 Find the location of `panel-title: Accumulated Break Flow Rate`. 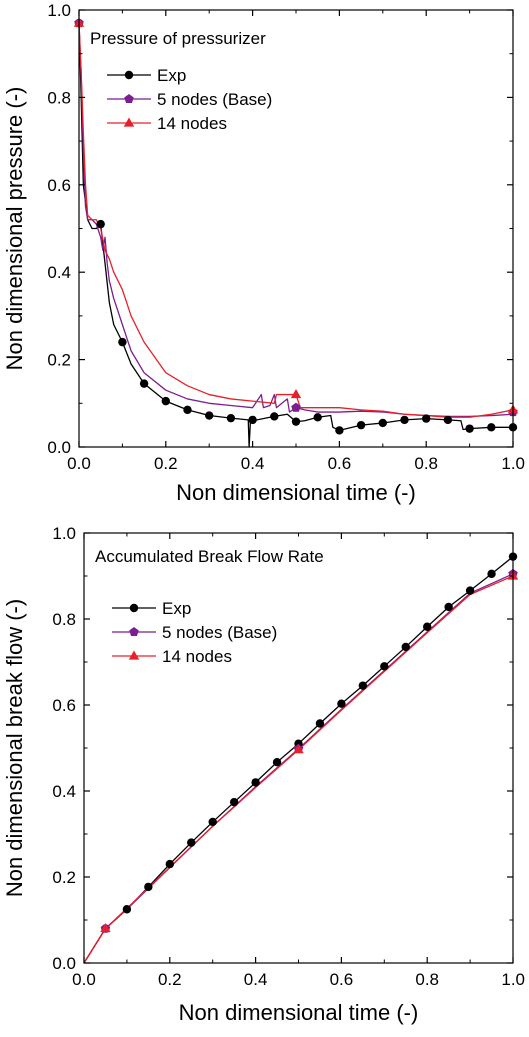

panel-title: Accumulated Break Flow Rate is located at coordinates (209, 556).